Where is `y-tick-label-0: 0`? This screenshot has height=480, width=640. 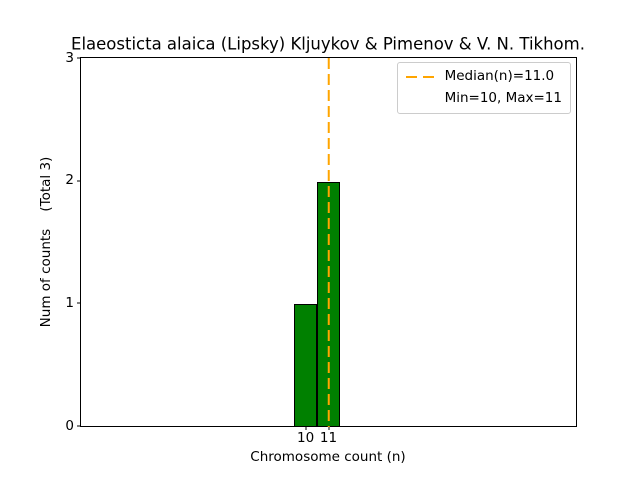 y-tick-label-0: 0 is located at coordinates (69, 425).